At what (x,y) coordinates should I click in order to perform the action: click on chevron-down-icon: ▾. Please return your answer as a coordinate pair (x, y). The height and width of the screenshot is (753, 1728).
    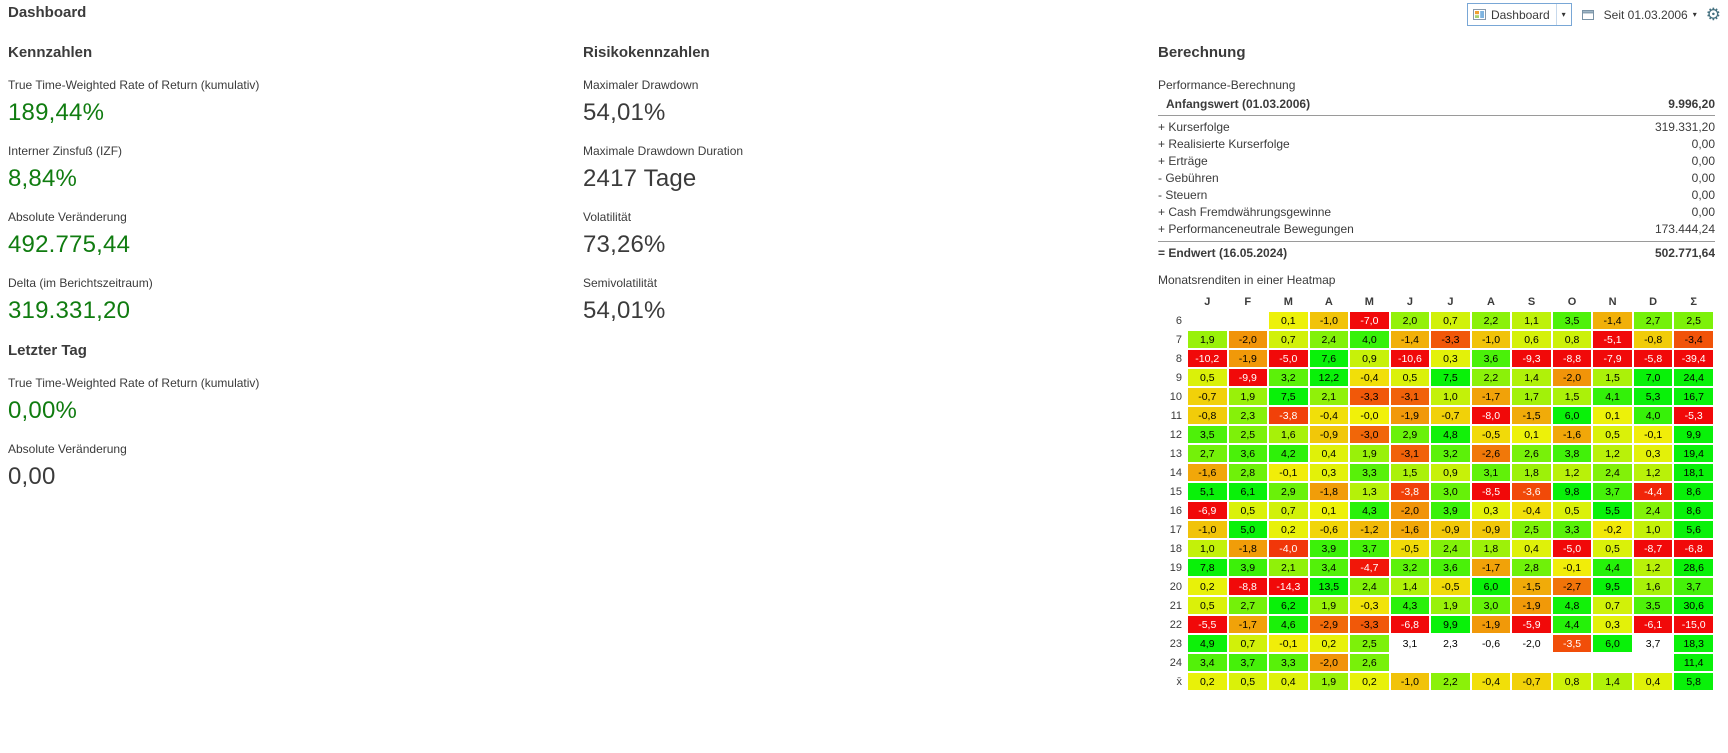
    Looking at the image, I should click on (1563, 14).